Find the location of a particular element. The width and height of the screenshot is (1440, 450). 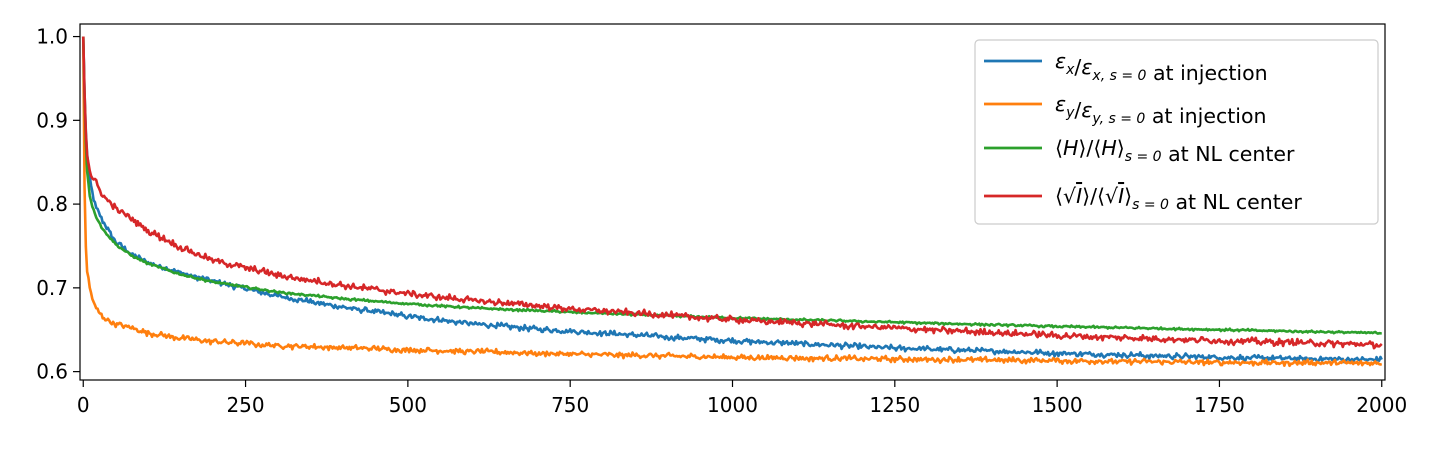

x-tick-label: 750 is located at coordinates (570, 405).